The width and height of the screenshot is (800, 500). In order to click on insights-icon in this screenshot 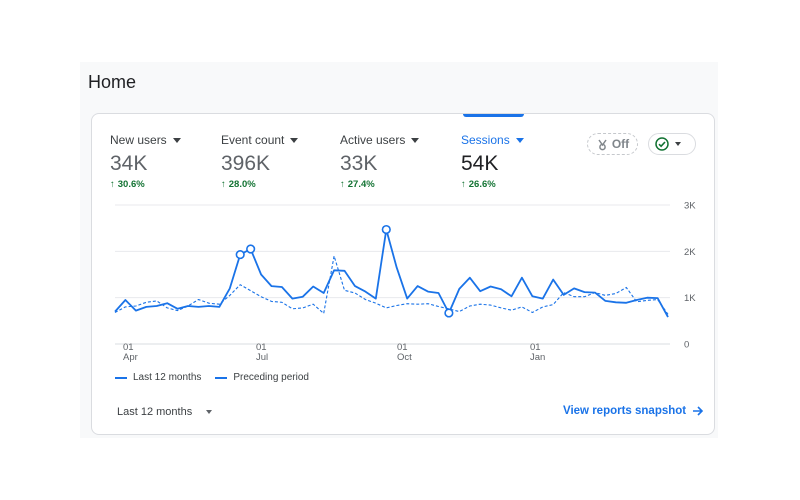, I will do `click(602, 144)`.